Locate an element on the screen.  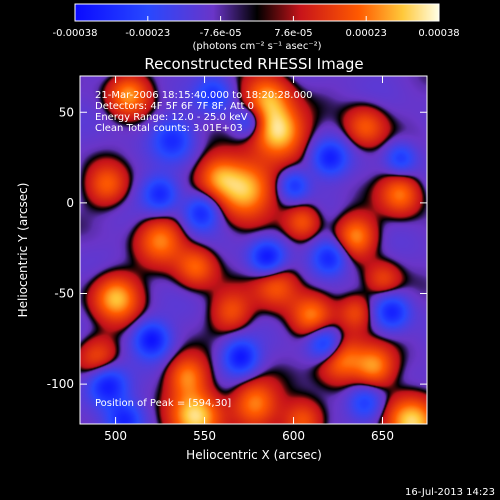
colorbar-ticks is located at coordinates (257, 18).